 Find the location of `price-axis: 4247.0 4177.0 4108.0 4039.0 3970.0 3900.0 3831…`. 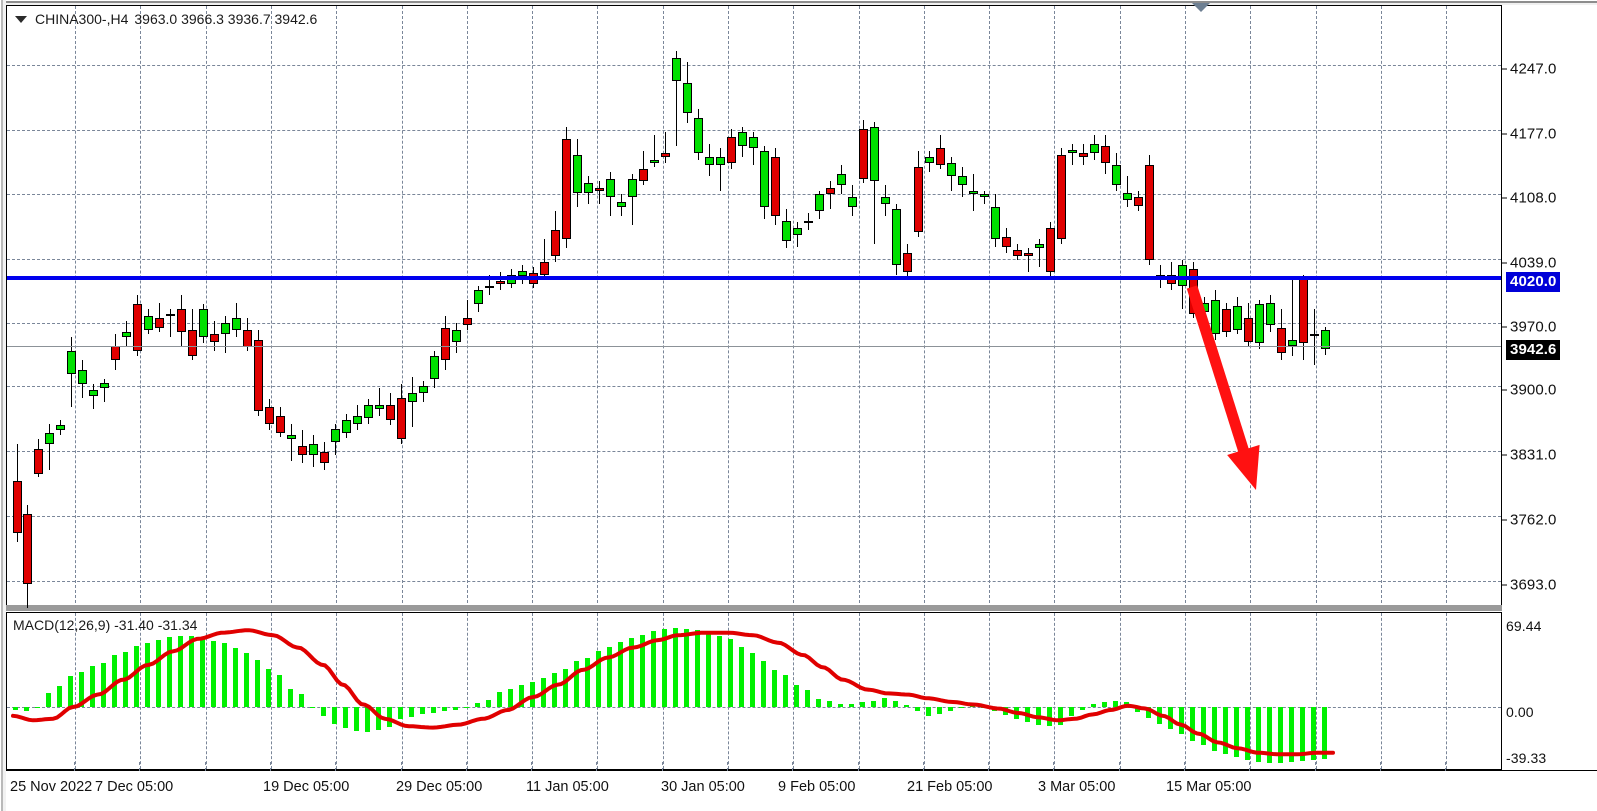

price-axis: 4247.0 4177.0 4108.0 4039.0 3970.0 3900.0 3831… is located at coordinates (1549, 307).